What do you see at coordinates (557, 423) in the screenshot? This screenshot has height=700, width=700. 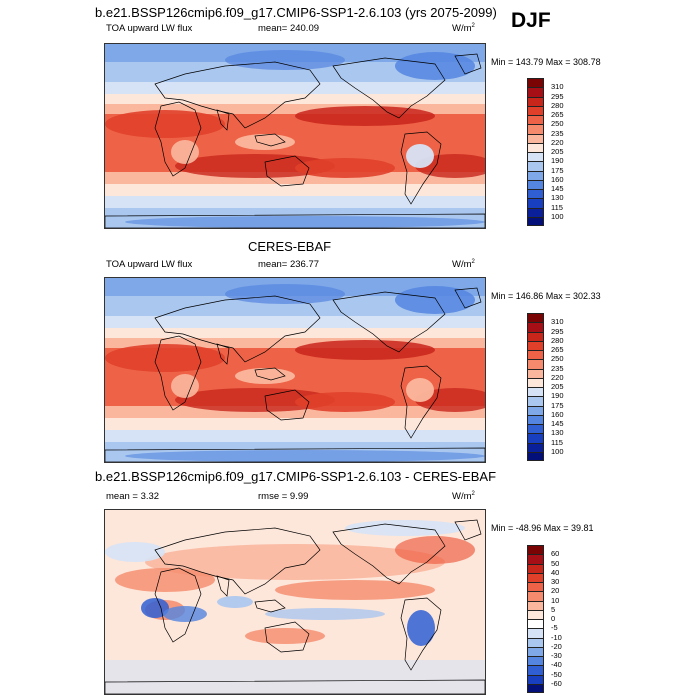 I see `panel-2-colorbar-label: 145` at bounding box center [557, 423].